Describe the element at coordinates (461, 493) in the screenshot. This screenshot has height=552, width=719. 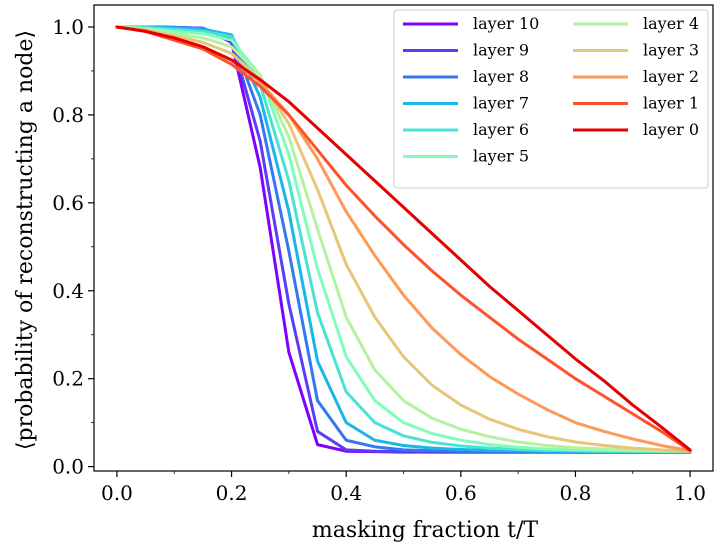
I see `x-tick-label: 0.6` at that location.